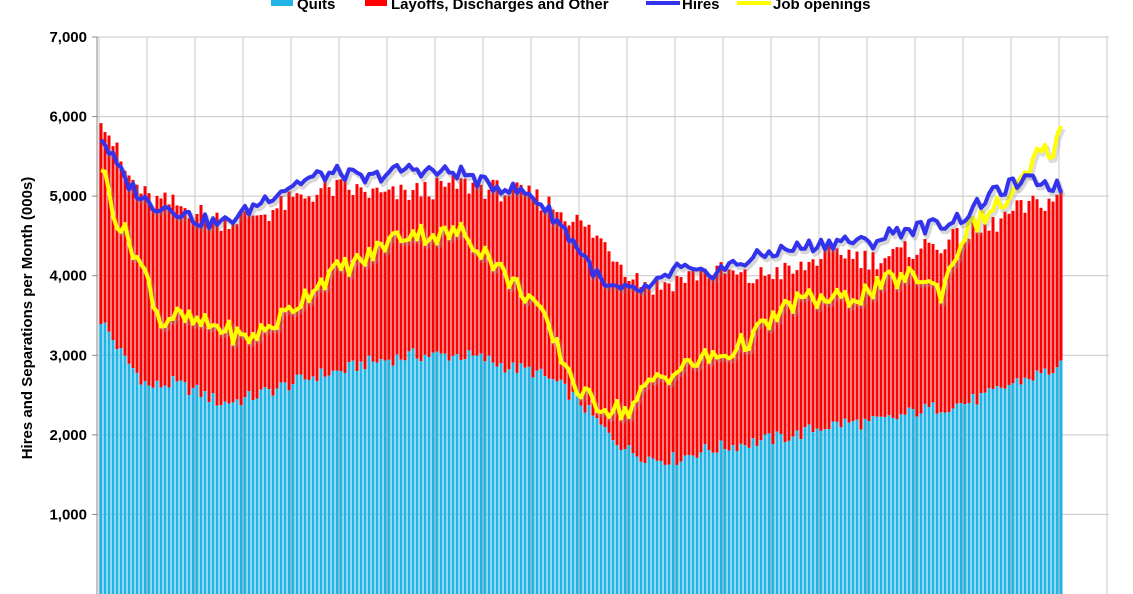 The width and height of the screenshot is (1133, 594). Describe the element at coordinates (68, 435) in the screenshot. I see `y-tick-label: 2,000` at that location.